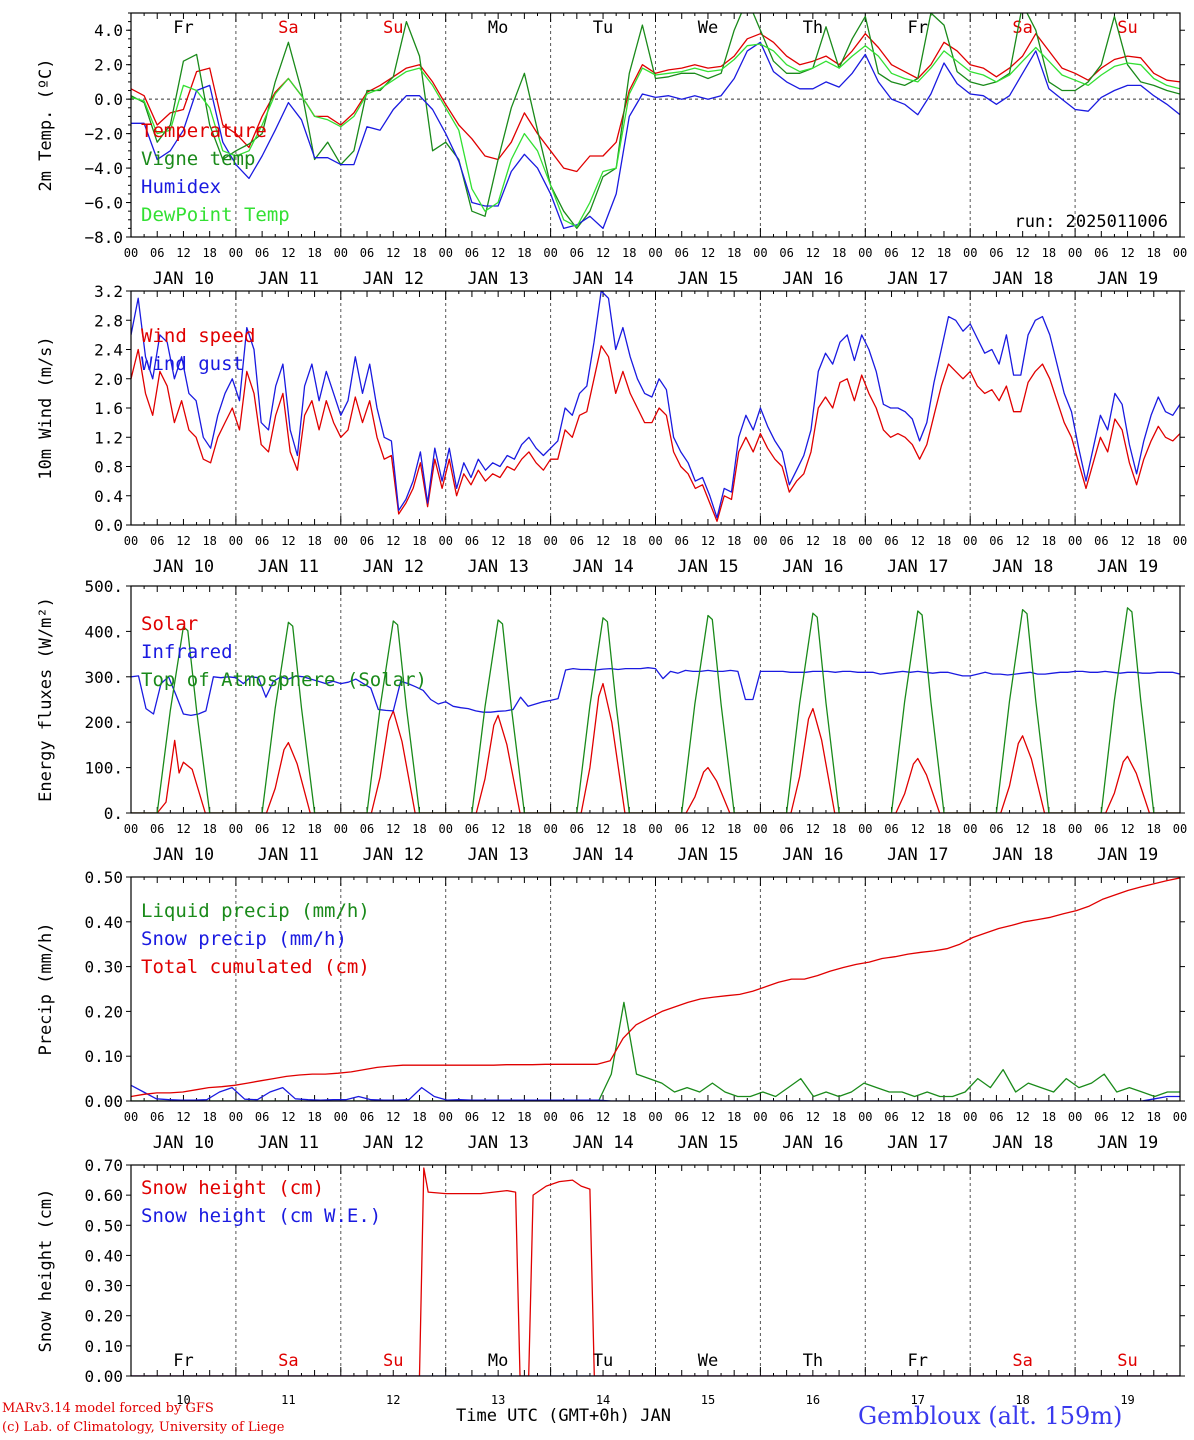 This screenshot has width=1194, height=1440. I want to click on y-tick-label: 100., so click(103, 768).